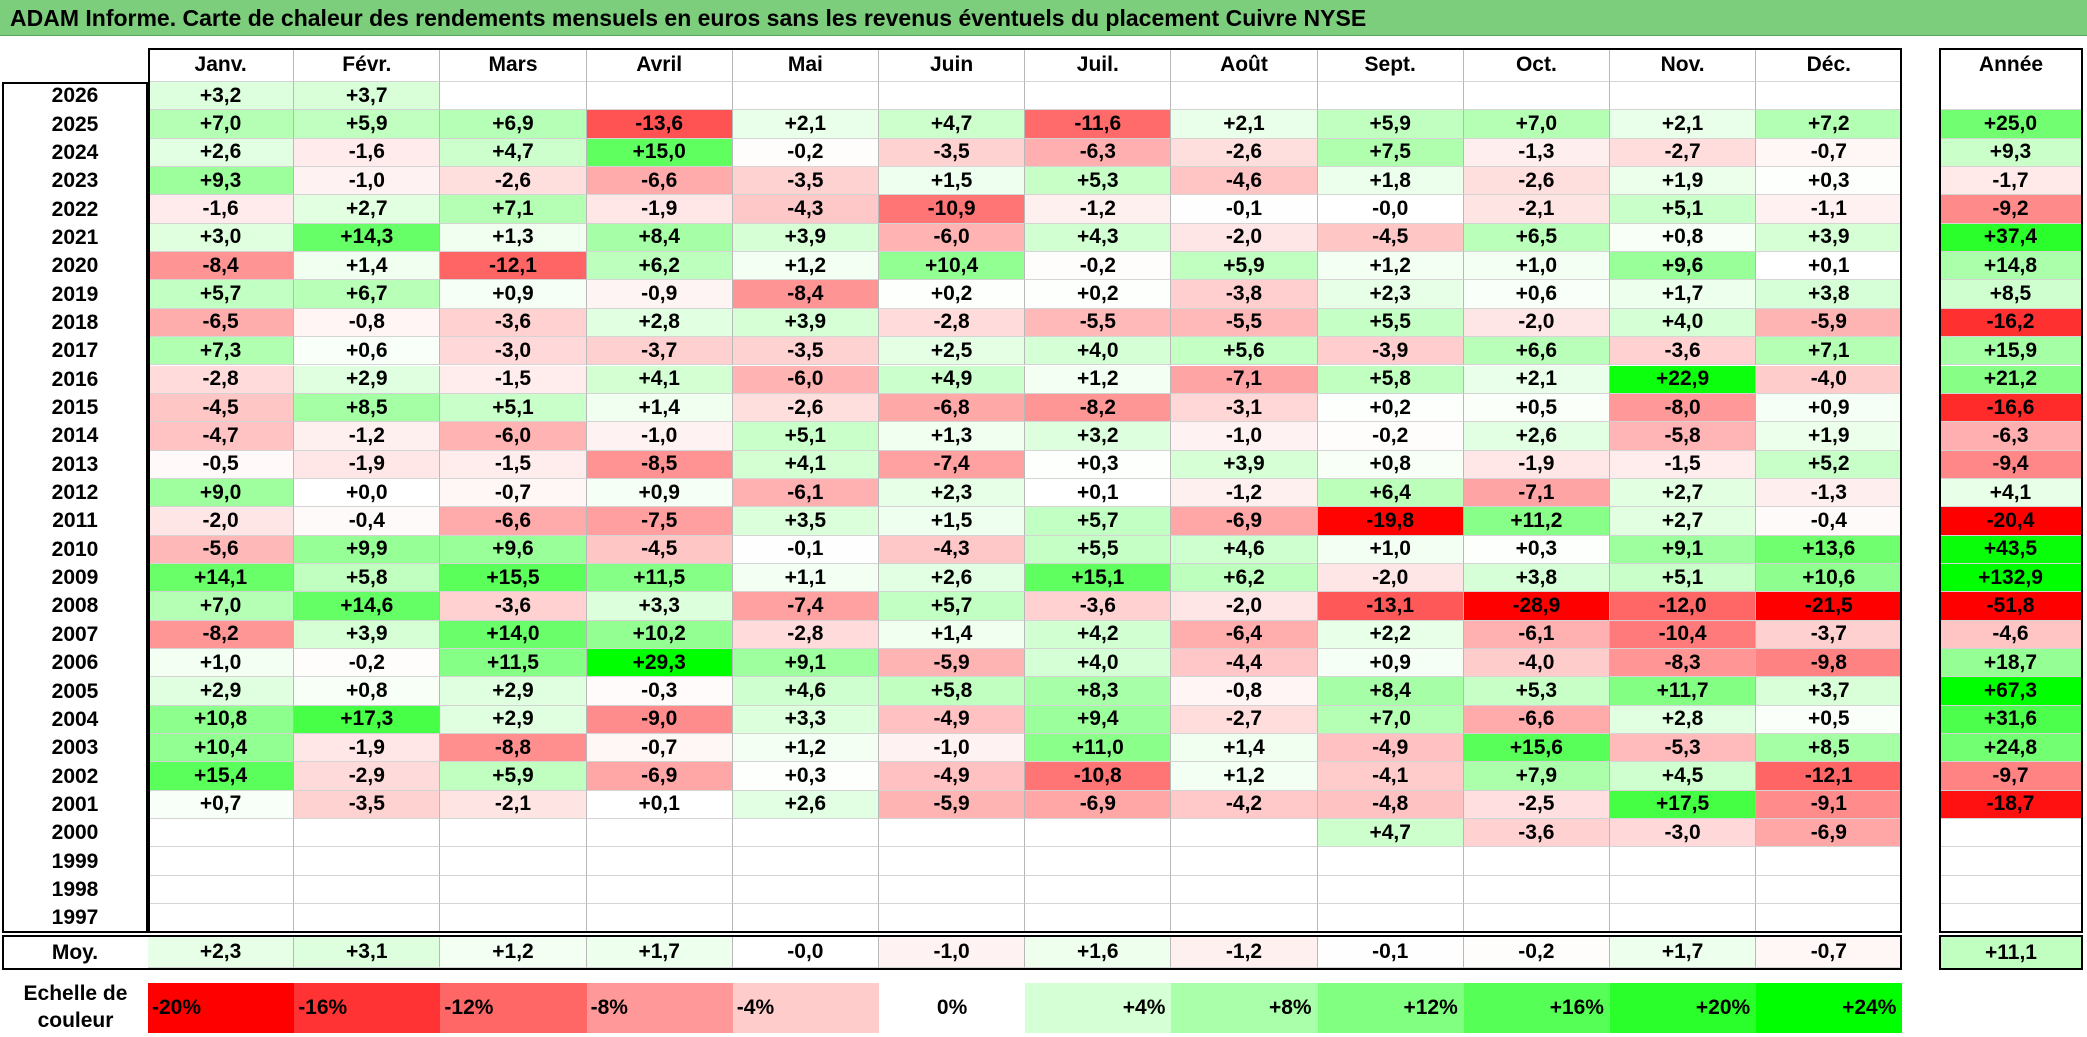  I want to click on heatmap-cell: +1,7, so click(1683, 294).